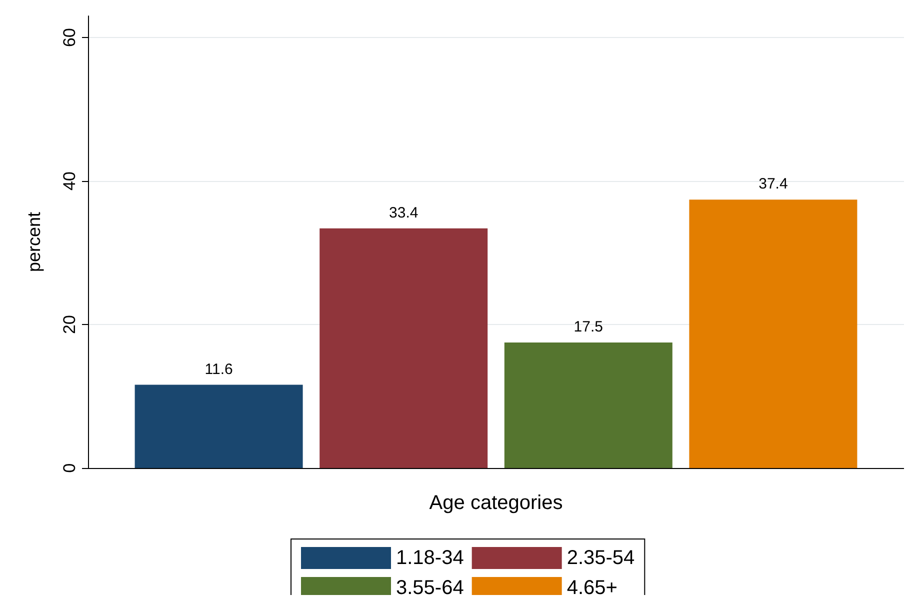 The height and width of the screenshot is (603, 912). I want to click on legend-label: 4.65+, so click(592, 588).